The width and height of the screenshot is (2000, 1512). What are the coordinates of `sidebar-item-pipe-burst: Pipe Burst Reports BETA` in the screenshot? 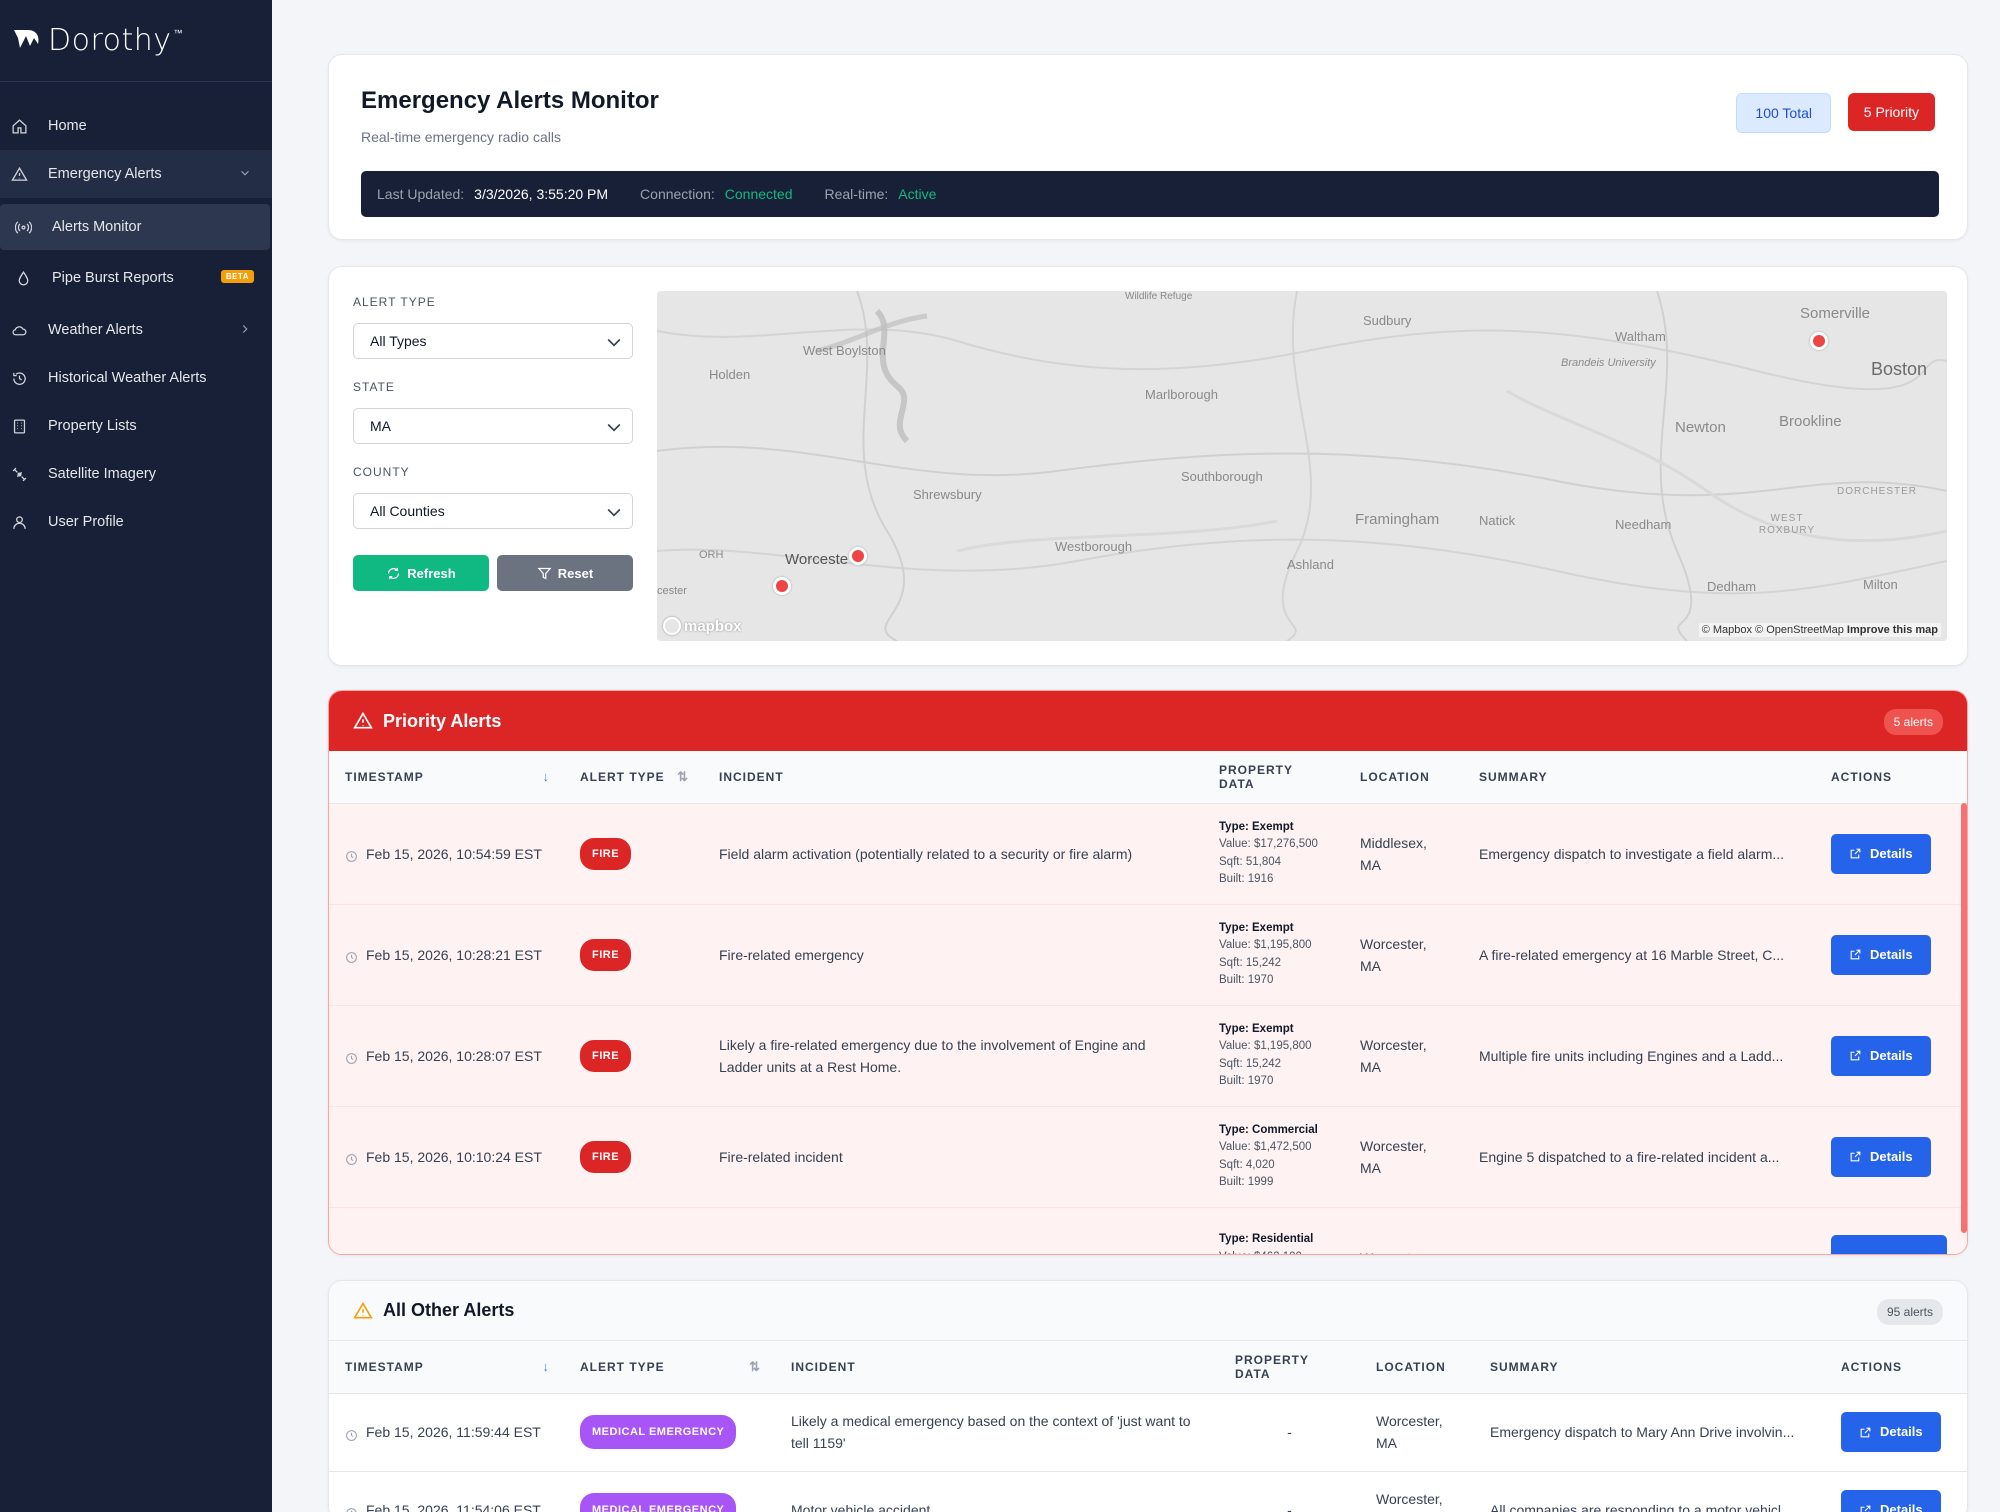 It's located at (136, 278).